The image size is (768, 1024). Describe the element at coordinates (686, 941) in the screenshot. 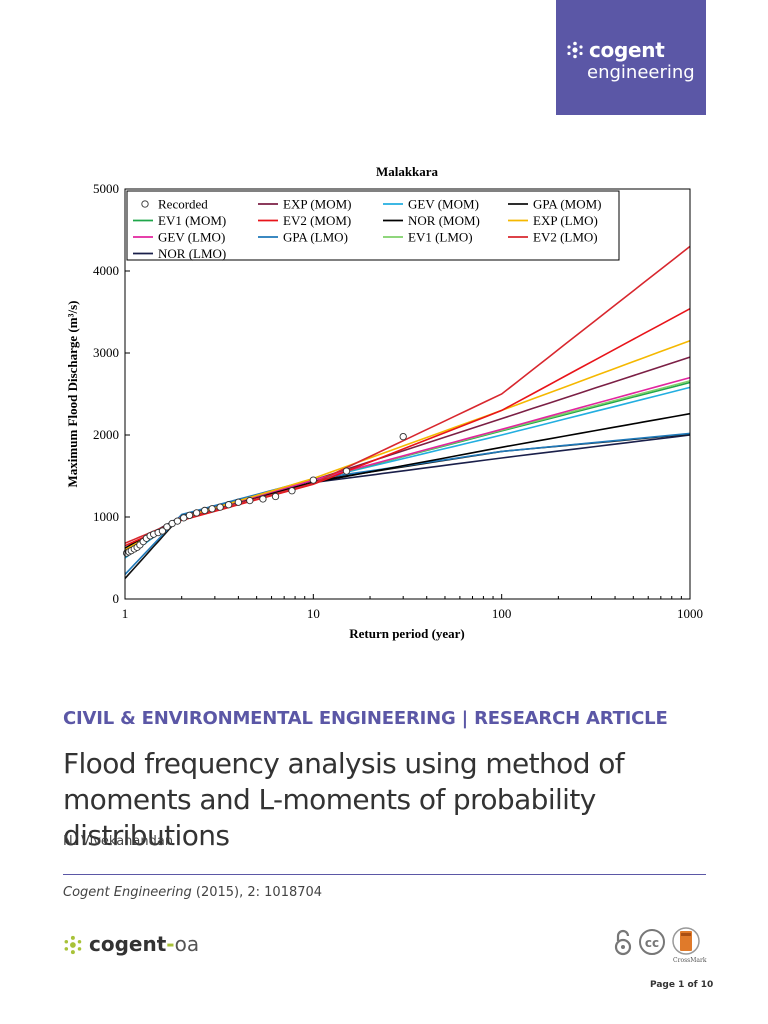

I see `crossmark-icon` at that location.